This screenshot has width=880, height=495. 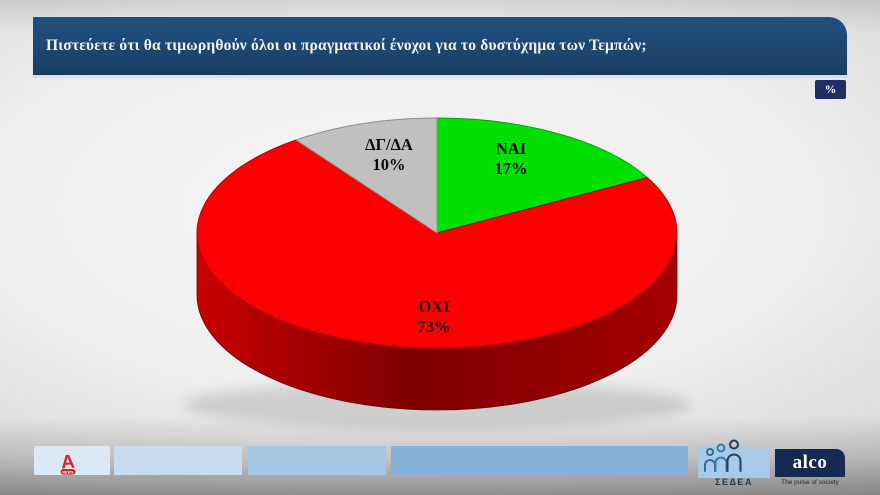 I want to click on percent-unit-badge: %, so click(x=830, y=89).